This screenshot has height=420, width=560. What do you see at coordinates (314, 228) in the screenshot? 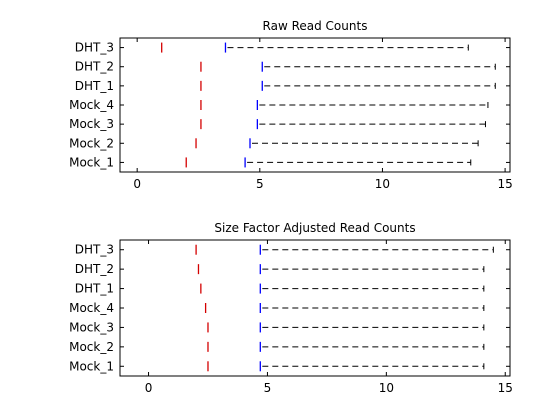
I see `chart-title: Size Factor Adjusted Read Counts` at bounding box center [314, 228].